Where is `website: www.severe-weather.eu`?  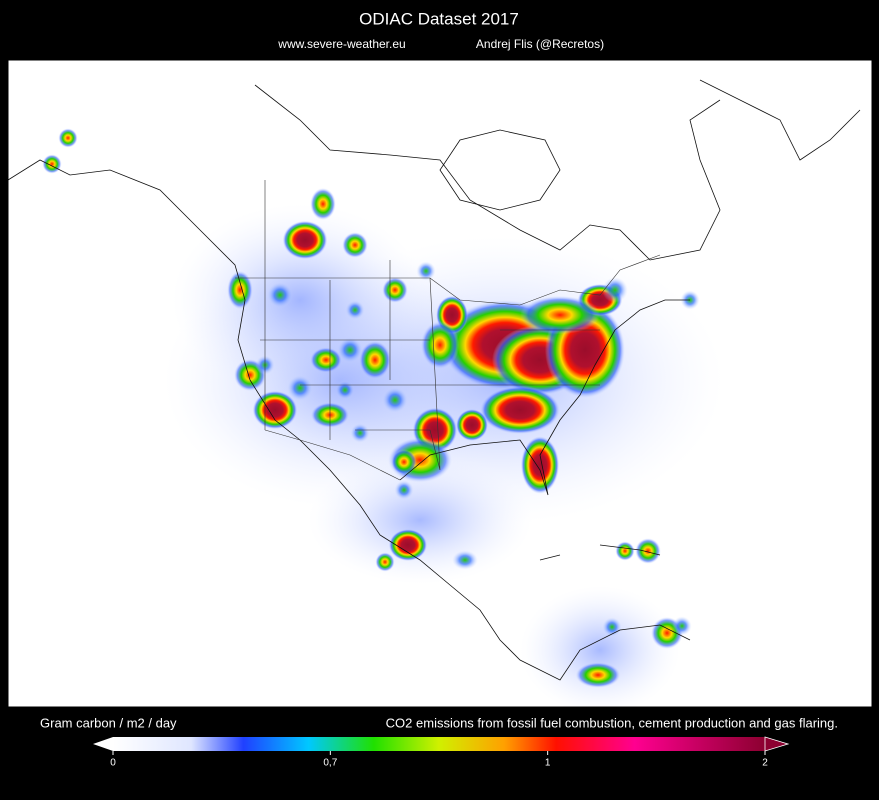 website: www.severe-weather.eu is located at coordinates (341, 44).